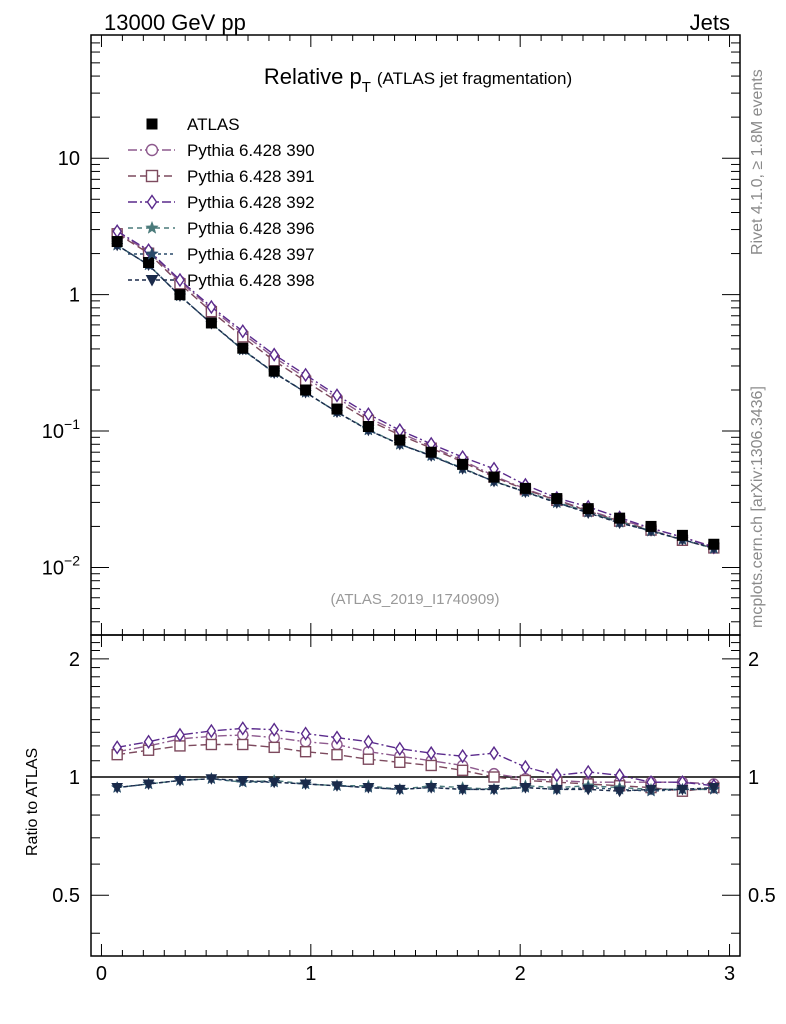 The width and height of the screenshot is (786, 1024). I want to click on y-tick-label: 10−1, so click(61, 429).